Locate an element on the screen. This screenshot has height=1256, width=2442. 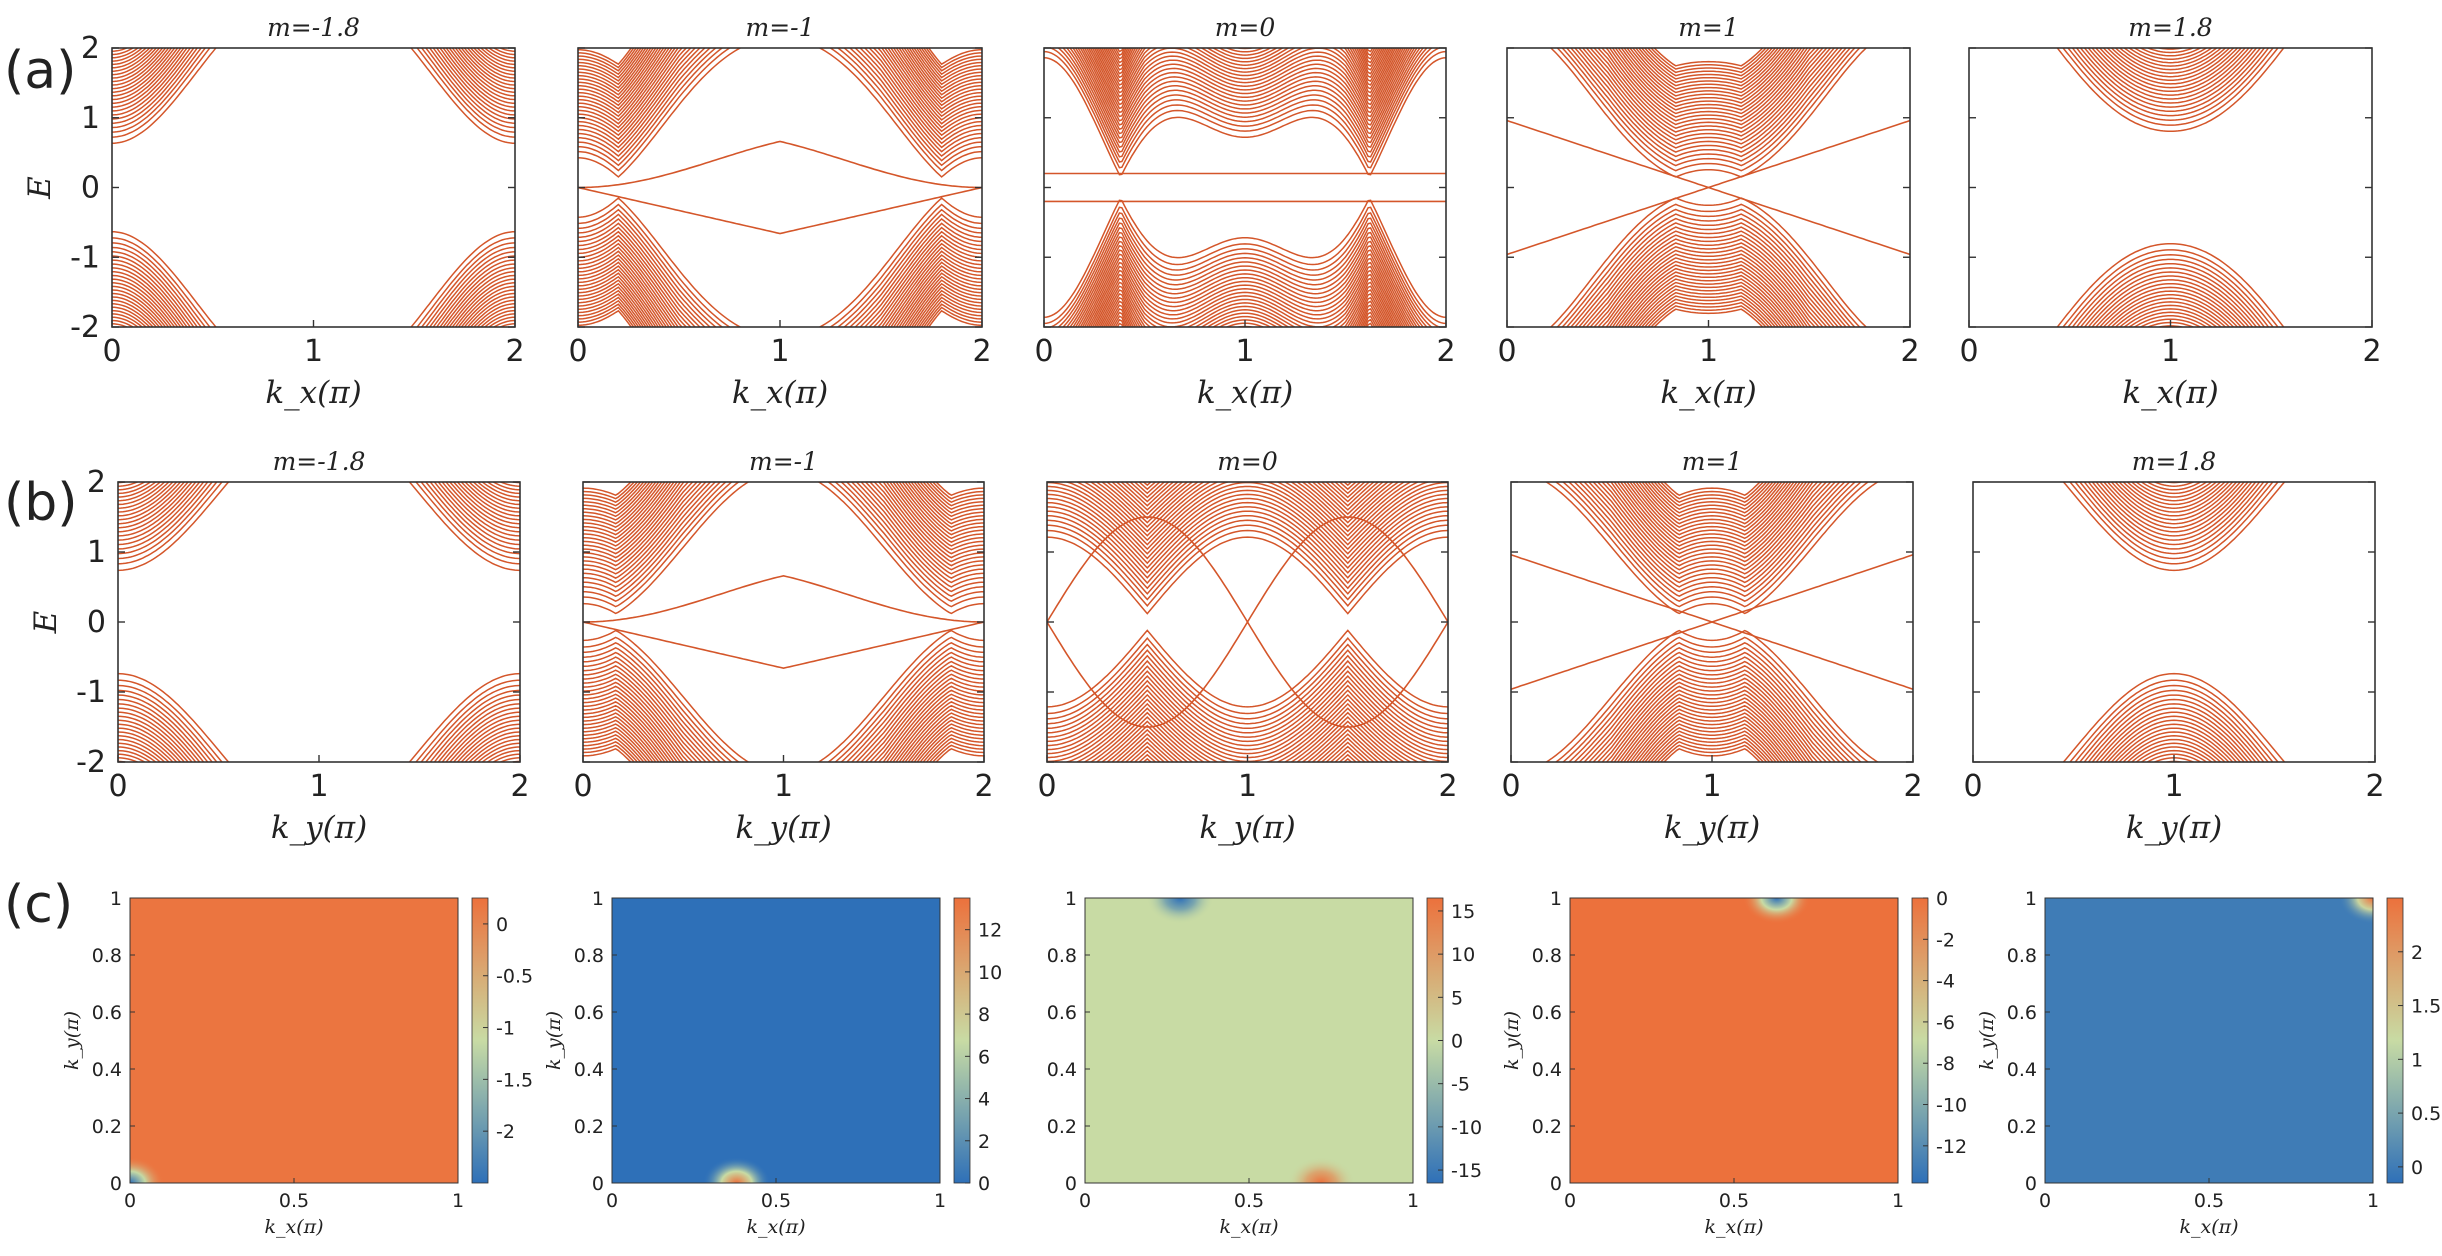
colorbar-tick-label: -1 is located at coordinates (505, 1029).